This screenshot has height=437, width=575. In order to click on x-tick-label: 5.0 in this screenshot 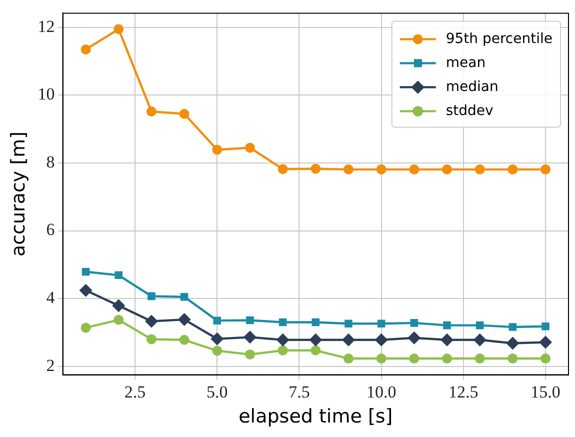, I will do `click(217, 392)`.